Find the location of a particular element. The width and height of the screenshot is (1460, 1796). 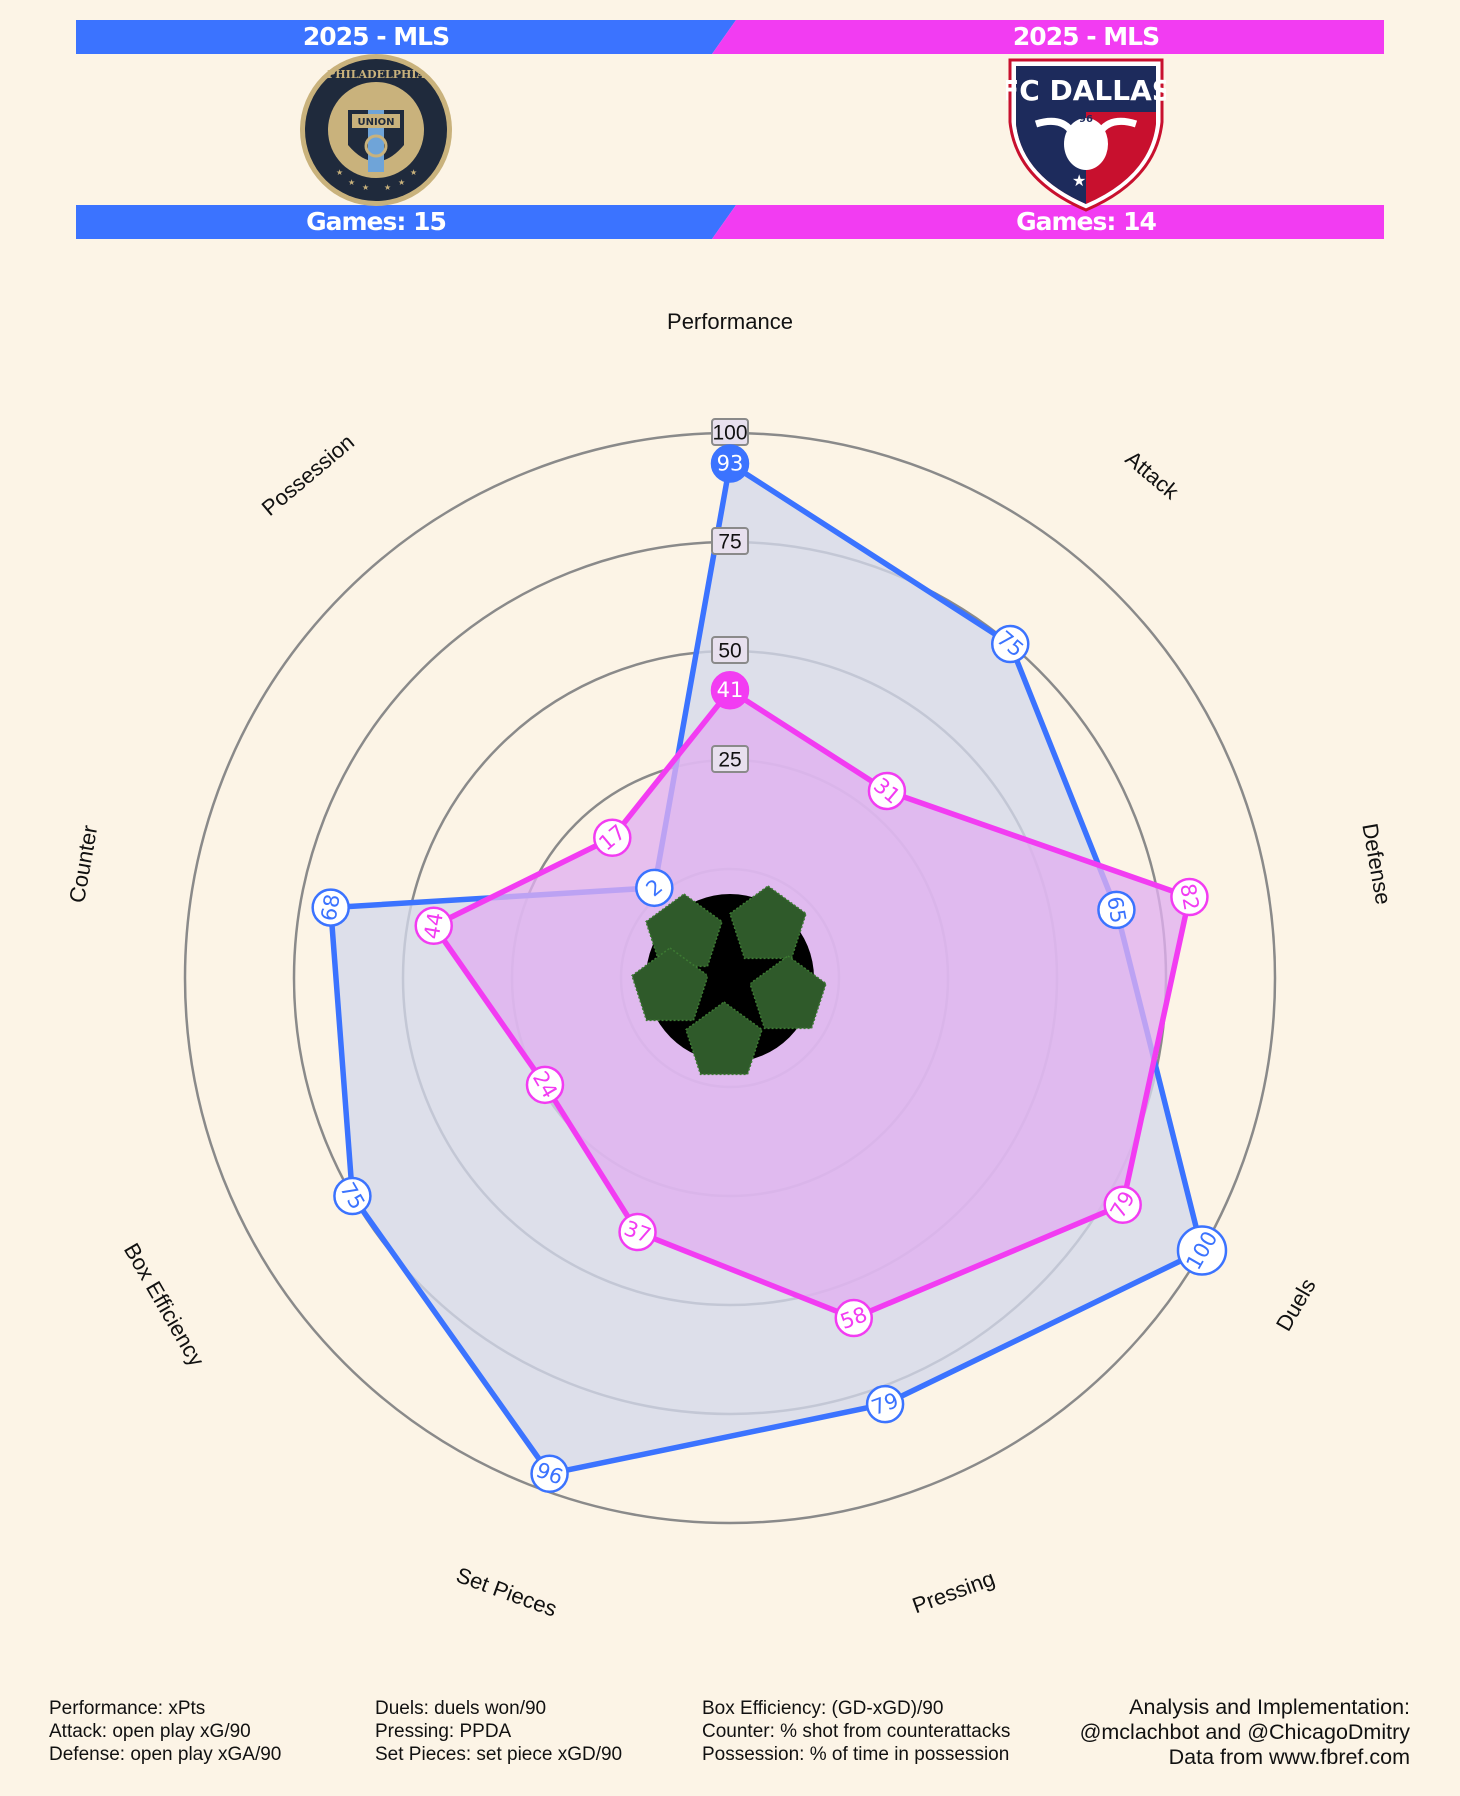

ring-label: 25 is located at coordinates (729, 760).